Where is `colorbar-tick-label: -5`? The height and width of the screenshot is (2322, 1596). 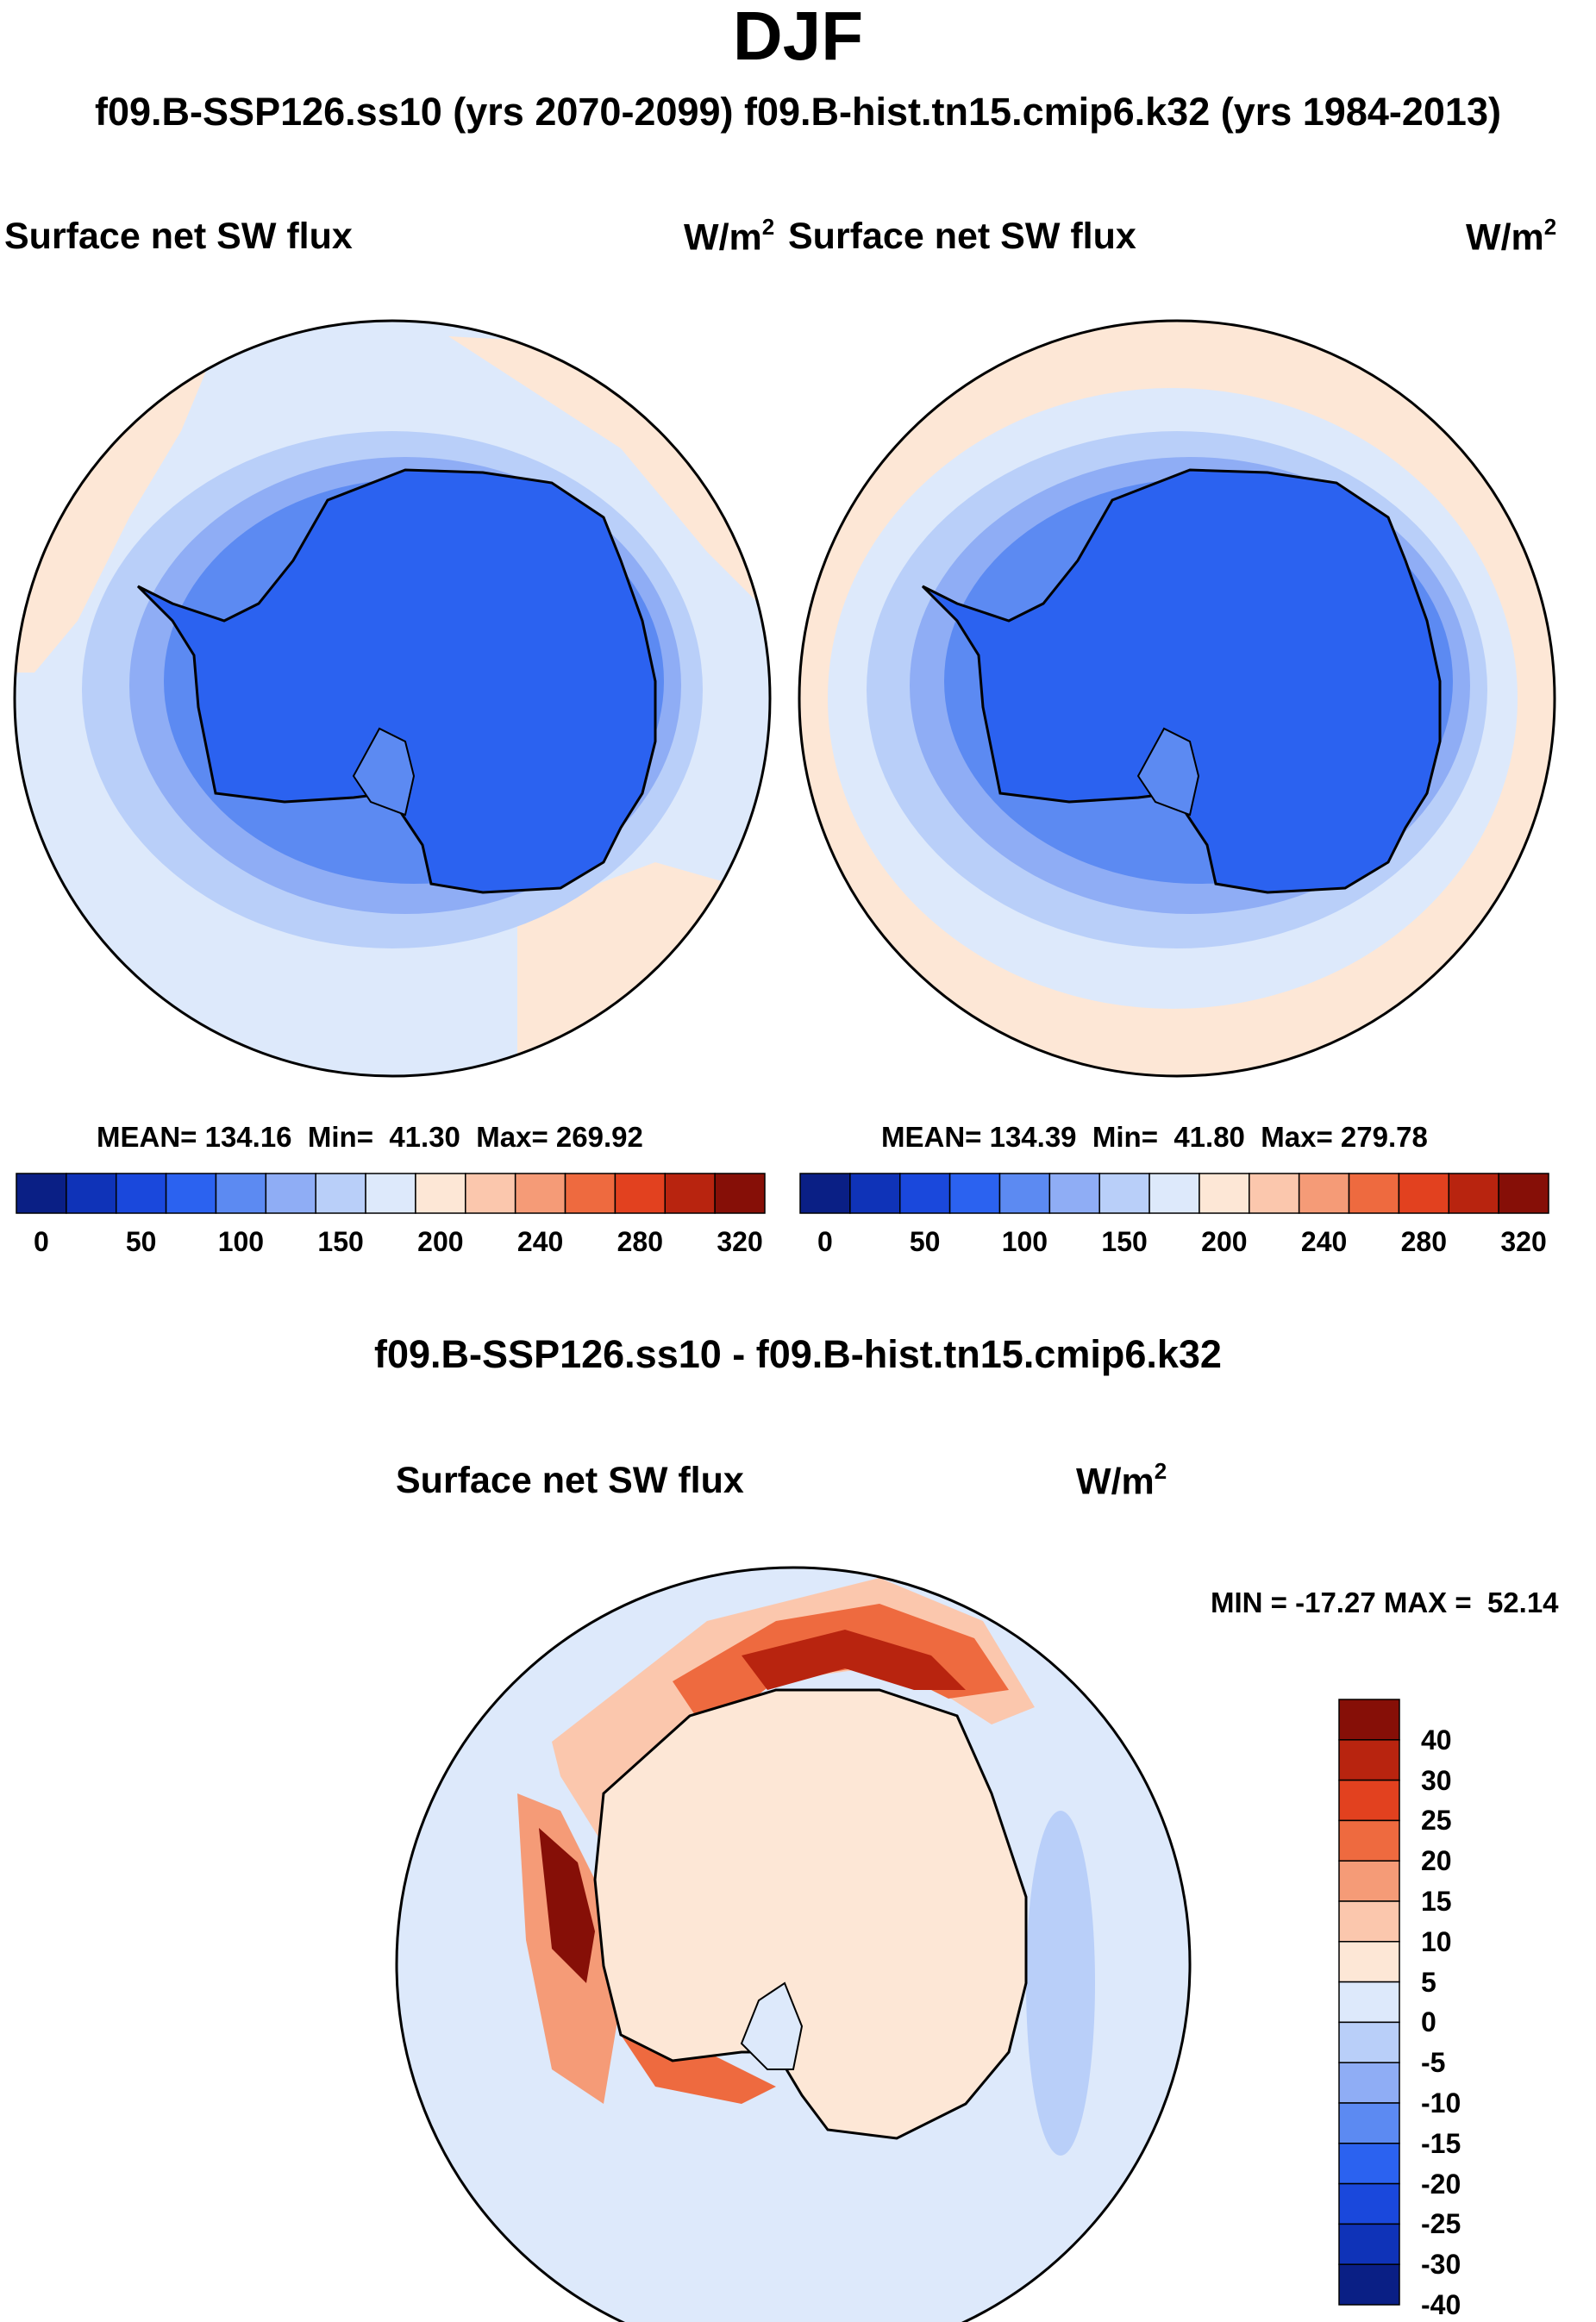
colorbar-tick-label: -5 is located at coordinates (1433, 2063).